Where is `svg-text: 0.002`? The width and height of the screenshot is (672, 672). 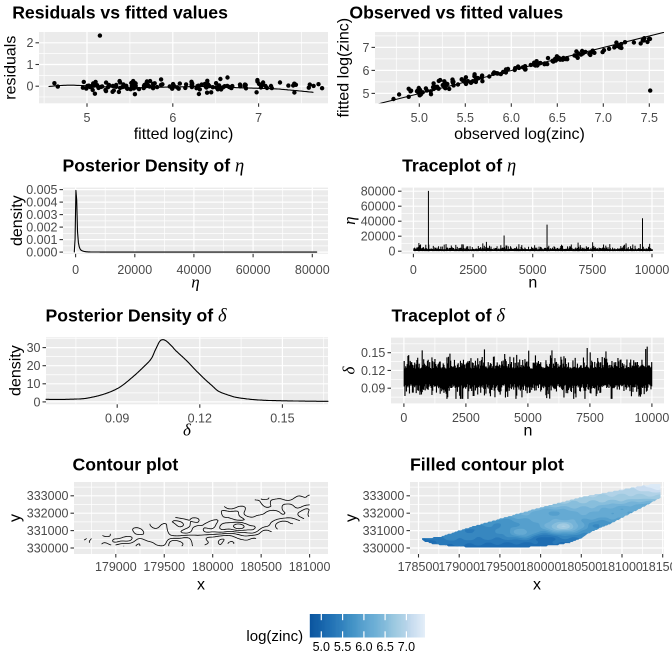
svg-text: 0.002 is located at coordinates (41, 228).